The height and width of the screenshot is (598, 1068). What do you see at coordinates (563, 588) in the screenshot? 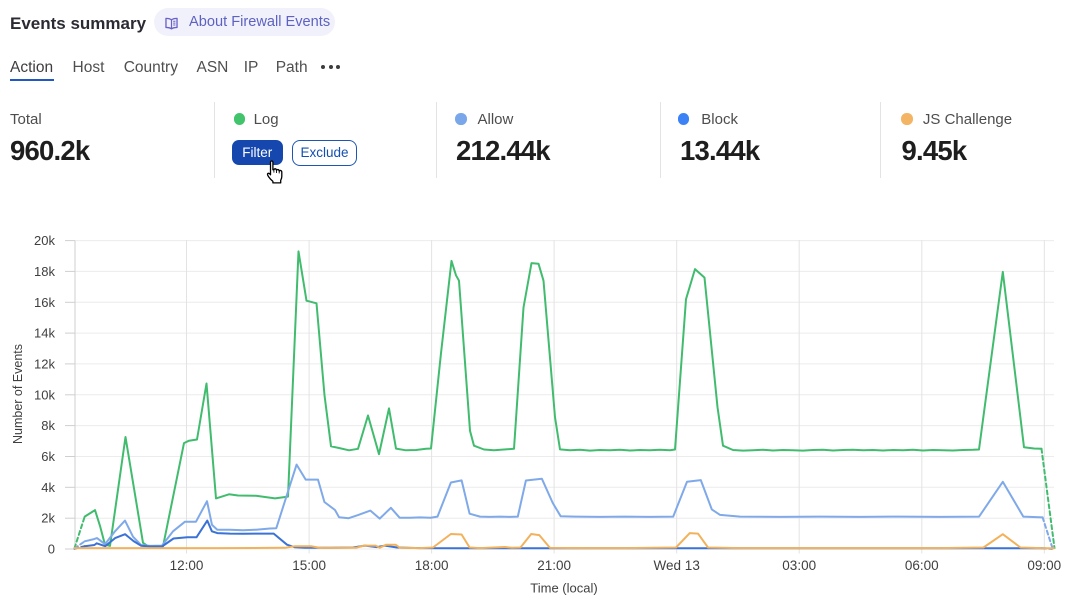
I see `svg-text: Time (local)` at bounding box center [563, 588].